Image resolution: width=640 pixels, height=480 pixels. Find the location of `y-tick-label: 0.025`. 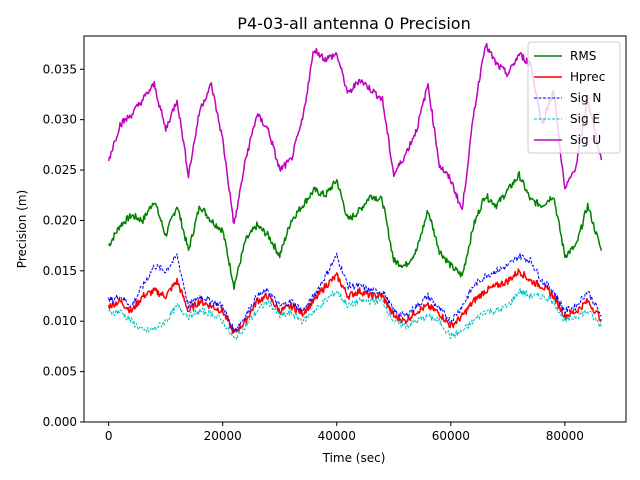

y-tick-label: 0.025 is located at coordinates (60, 170).